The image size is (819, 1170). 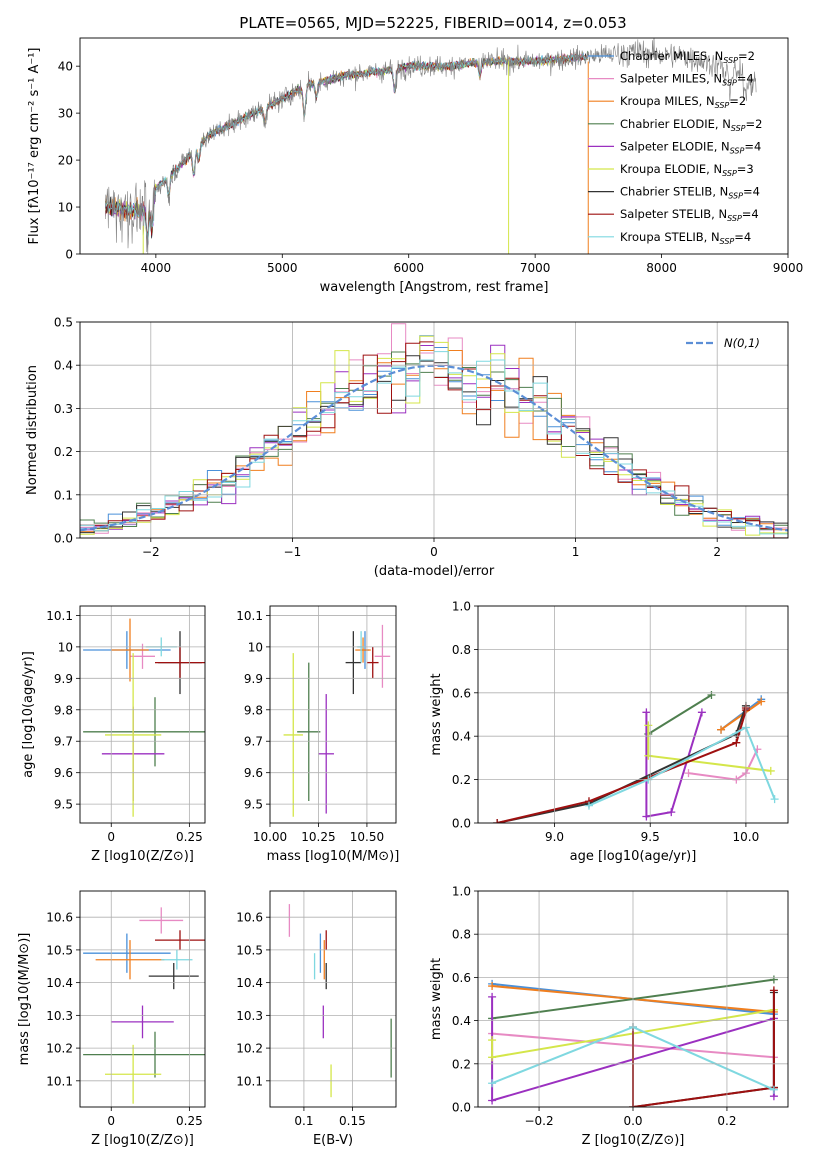 I want to click on series-kroupa-elodie, so click(x=709, y=748).